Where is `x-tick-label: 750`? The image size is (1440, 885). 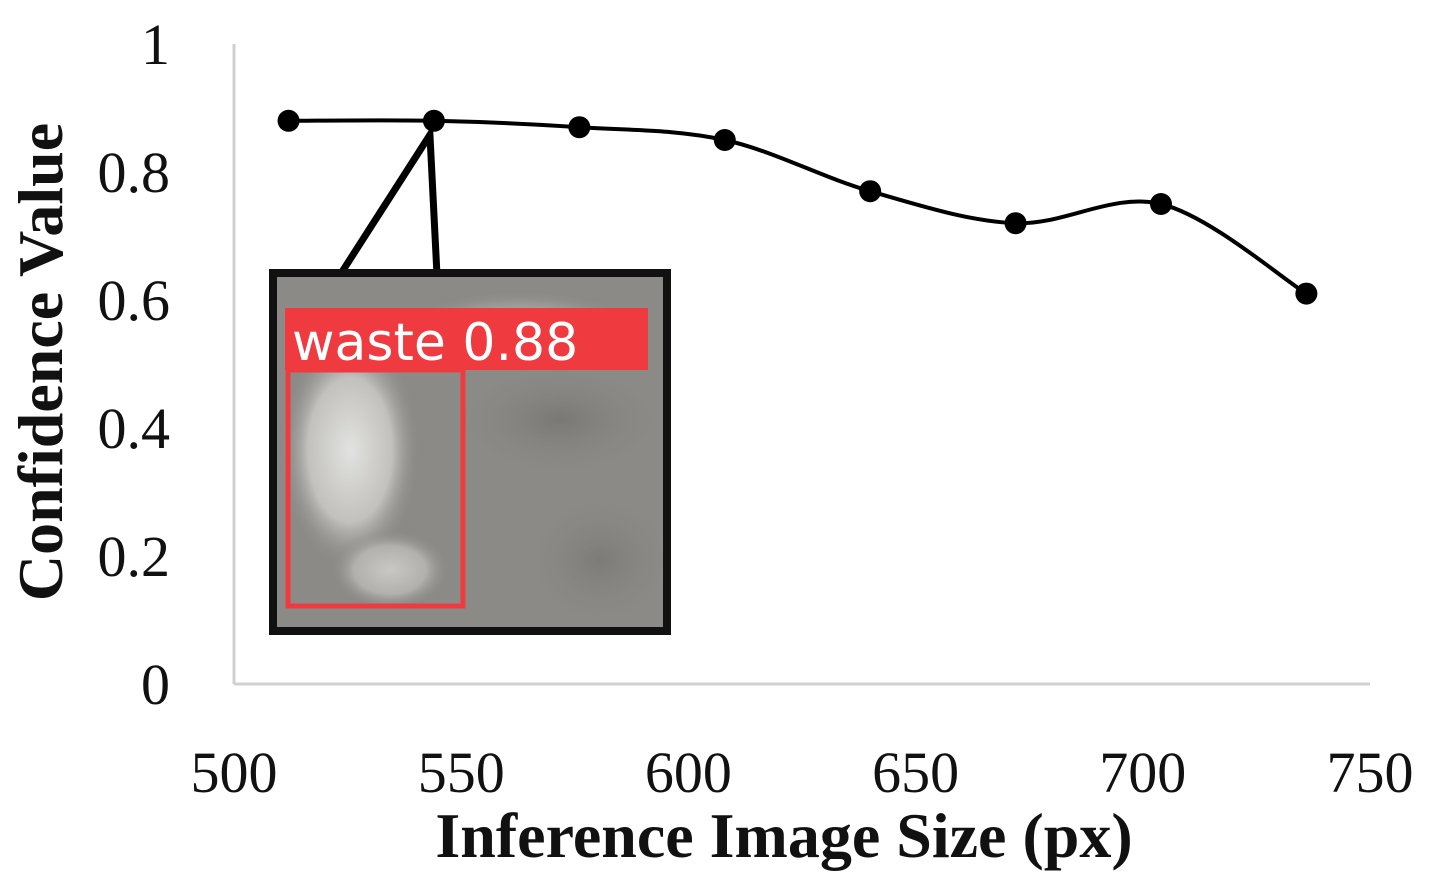
x-tick-label: 750 is located at coordinates (1370, 772).